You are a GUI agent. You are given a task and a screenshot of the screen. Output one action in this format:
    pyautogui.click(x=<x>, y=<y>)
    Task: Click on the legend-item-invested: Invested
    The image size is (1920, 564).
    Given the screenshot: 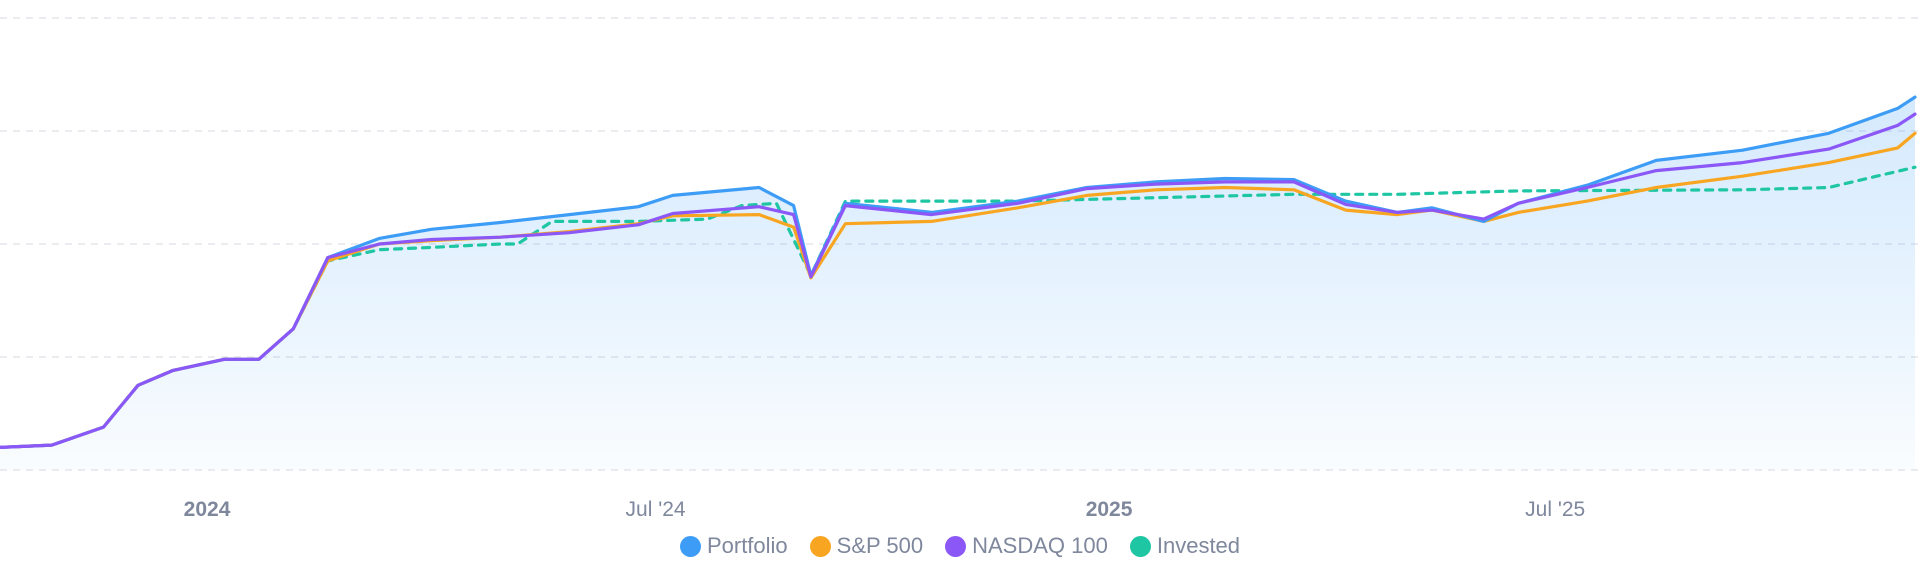 What is the action you would take?
    pyautogui.click(x=1185, y=546)
    